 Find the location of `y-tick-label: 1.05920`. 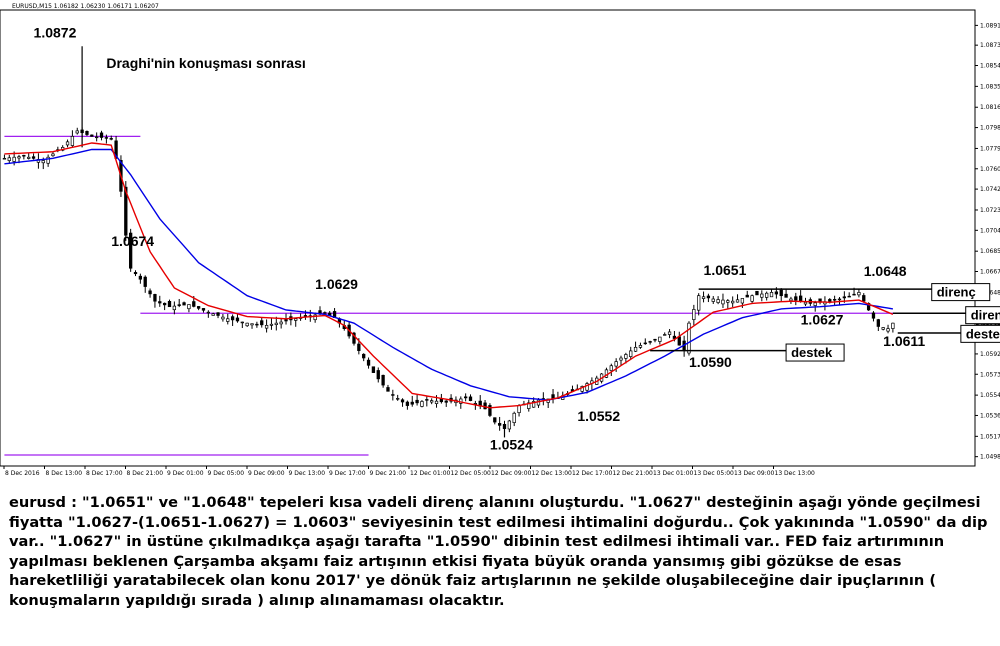

y-tick-label: 1.05920 is located at coordinates (990, 354).